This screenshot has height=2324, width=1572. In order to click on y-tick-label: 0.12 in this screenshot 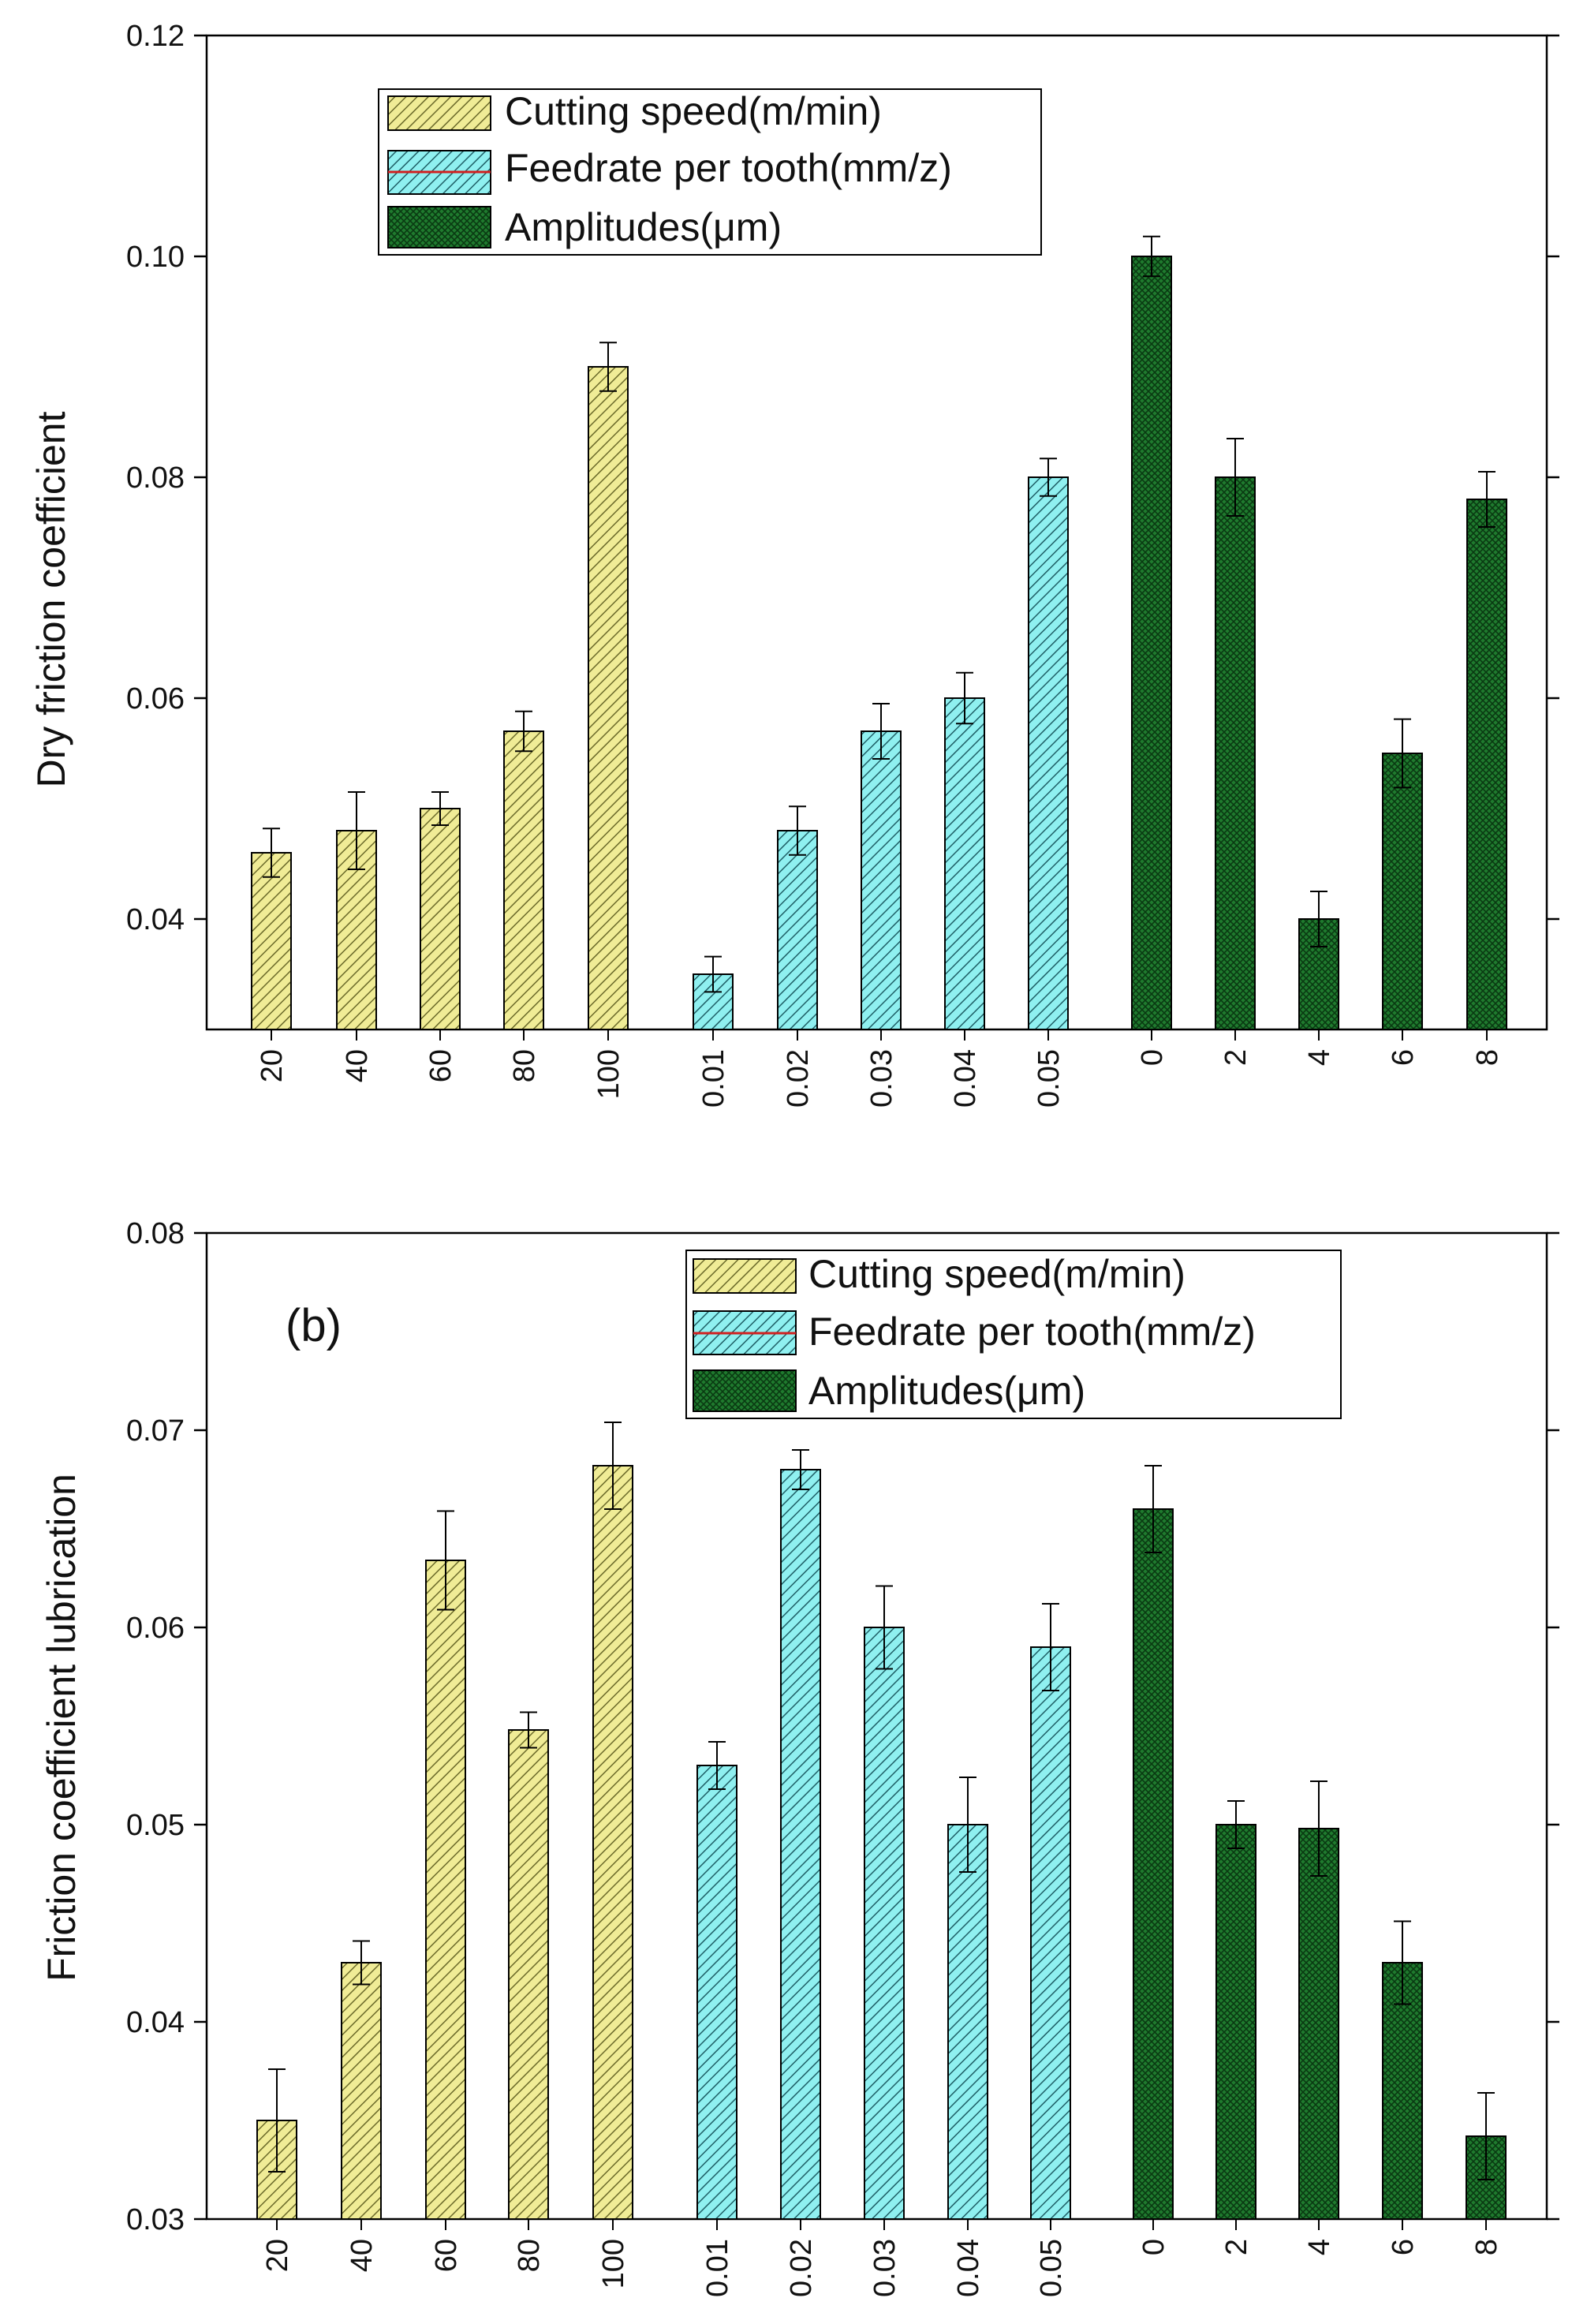, I will do `click(155, 36)`.